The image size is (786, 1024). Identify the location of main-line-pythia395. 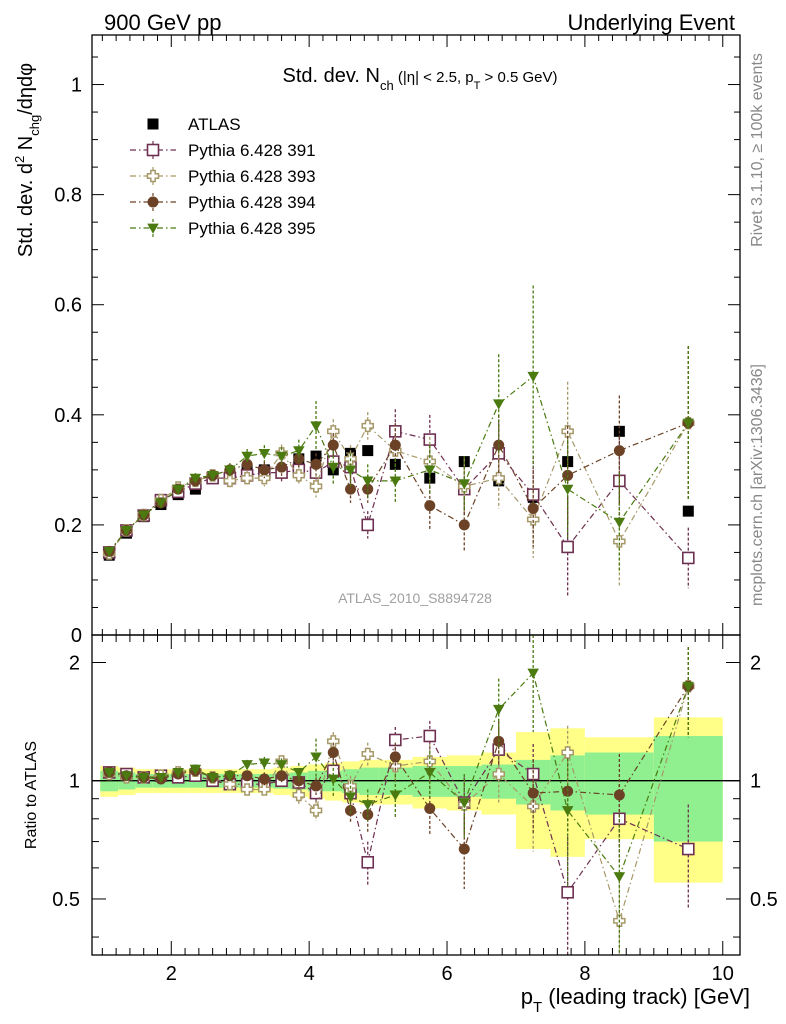
(398, 463).